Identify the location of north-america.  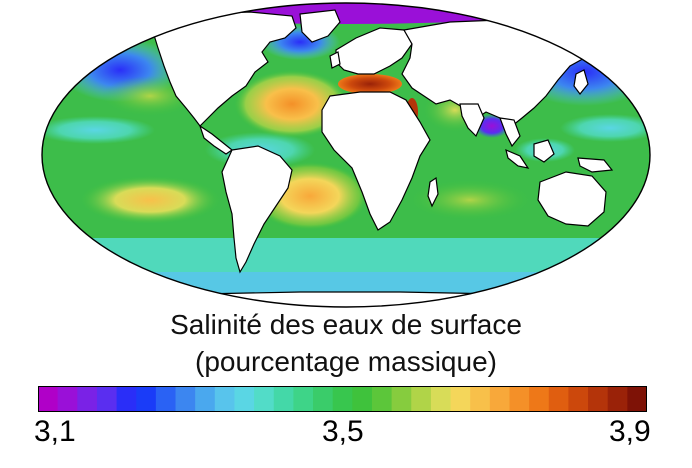
(223, 69).